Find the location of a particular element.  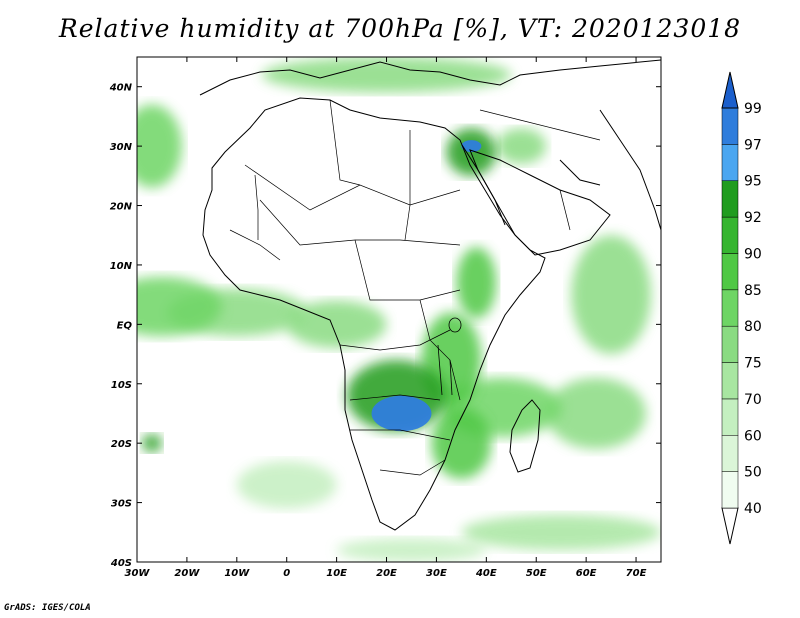

red-sea is located at coordinates (483, 185).